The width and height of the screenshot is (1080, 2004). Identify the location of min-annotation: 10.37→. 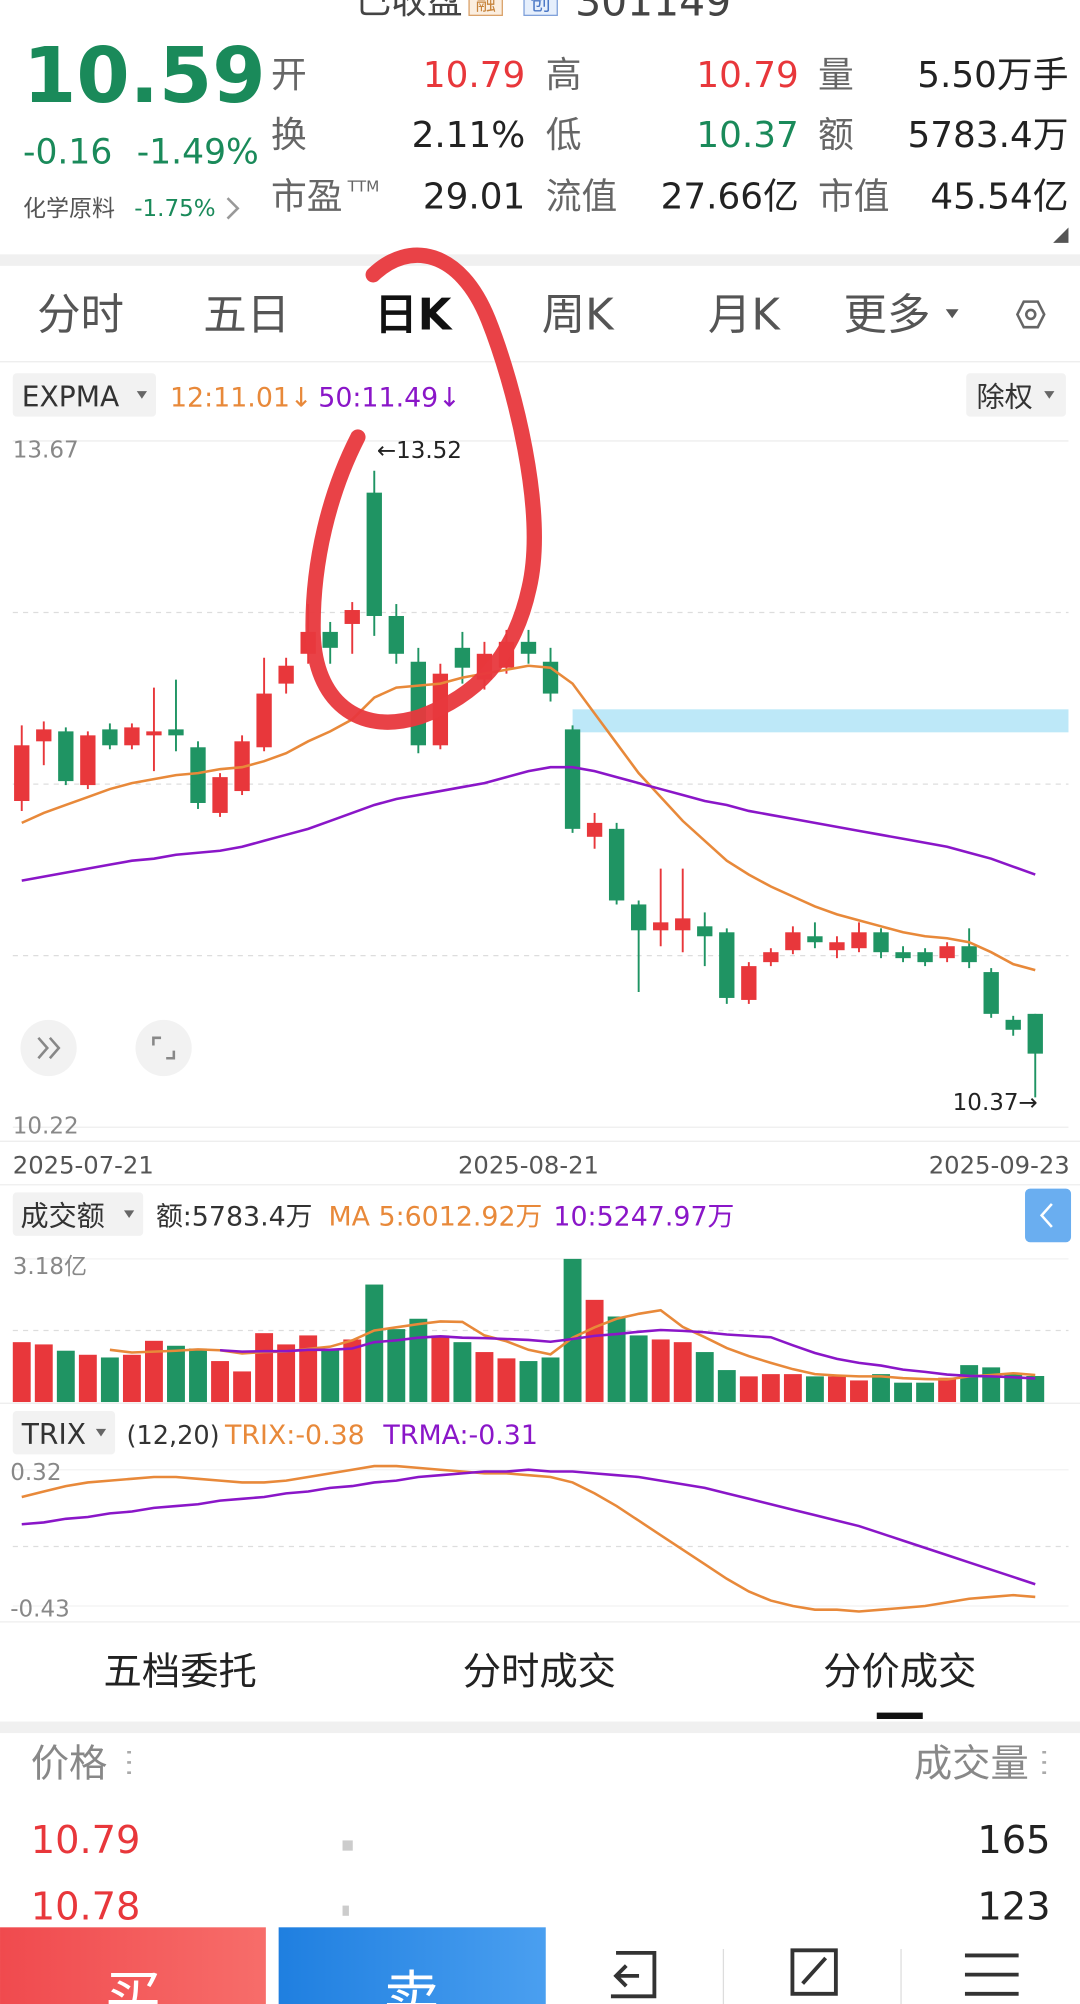
(995, 1103).